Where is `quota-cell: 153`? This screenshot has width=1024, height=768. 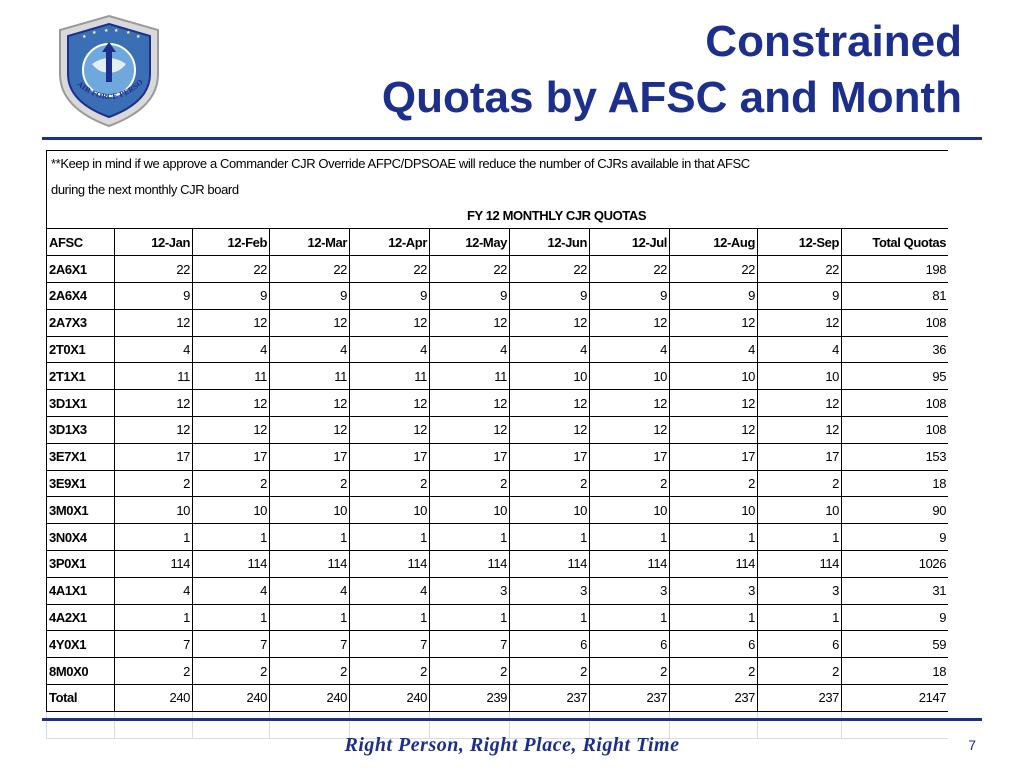
quota-cell: 153 is located at coordinates (894, 456).